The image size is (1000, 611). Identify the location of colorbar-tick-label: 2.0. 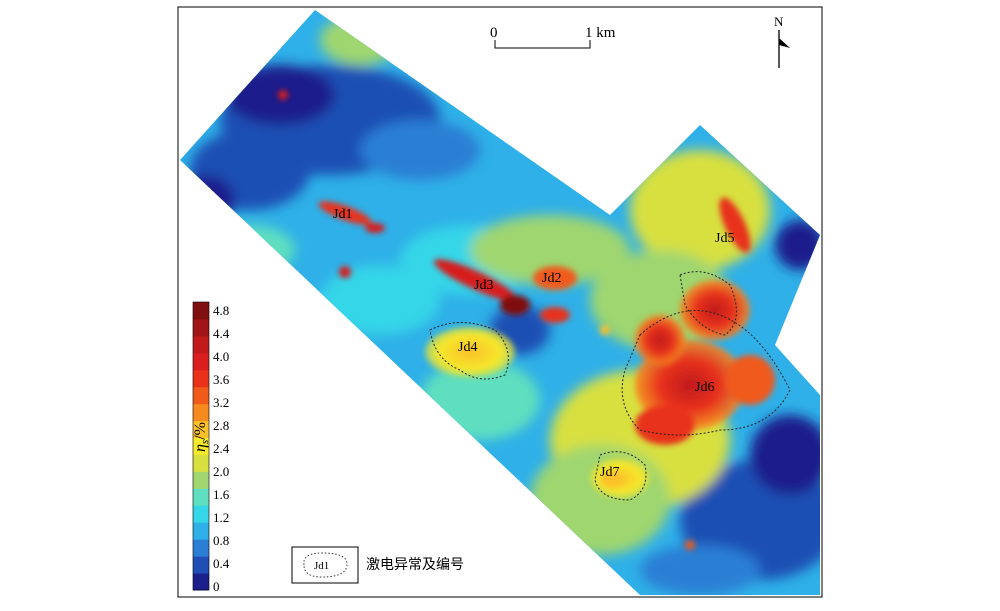
(221, 471).